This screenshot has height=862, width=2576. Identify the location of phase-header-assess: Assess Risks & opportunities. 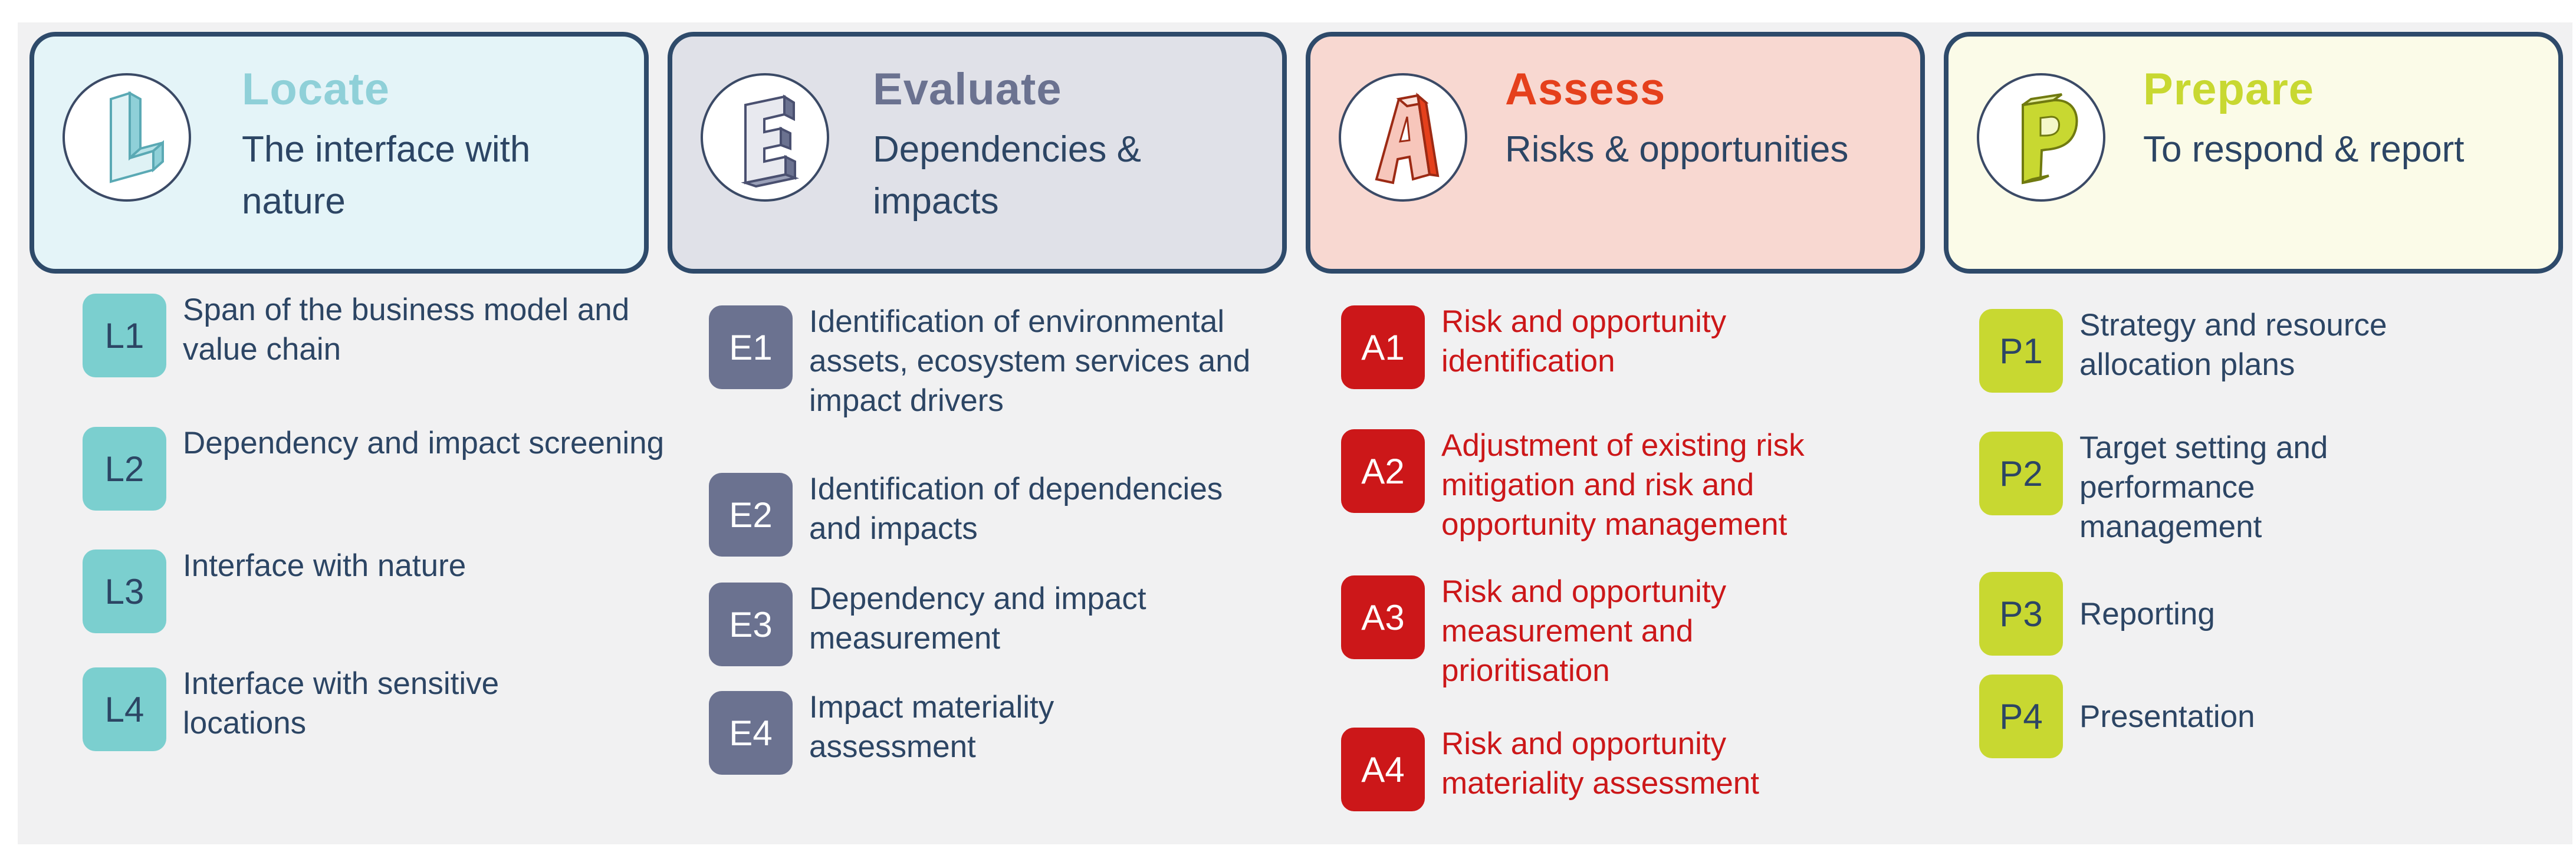
(1615, 153).